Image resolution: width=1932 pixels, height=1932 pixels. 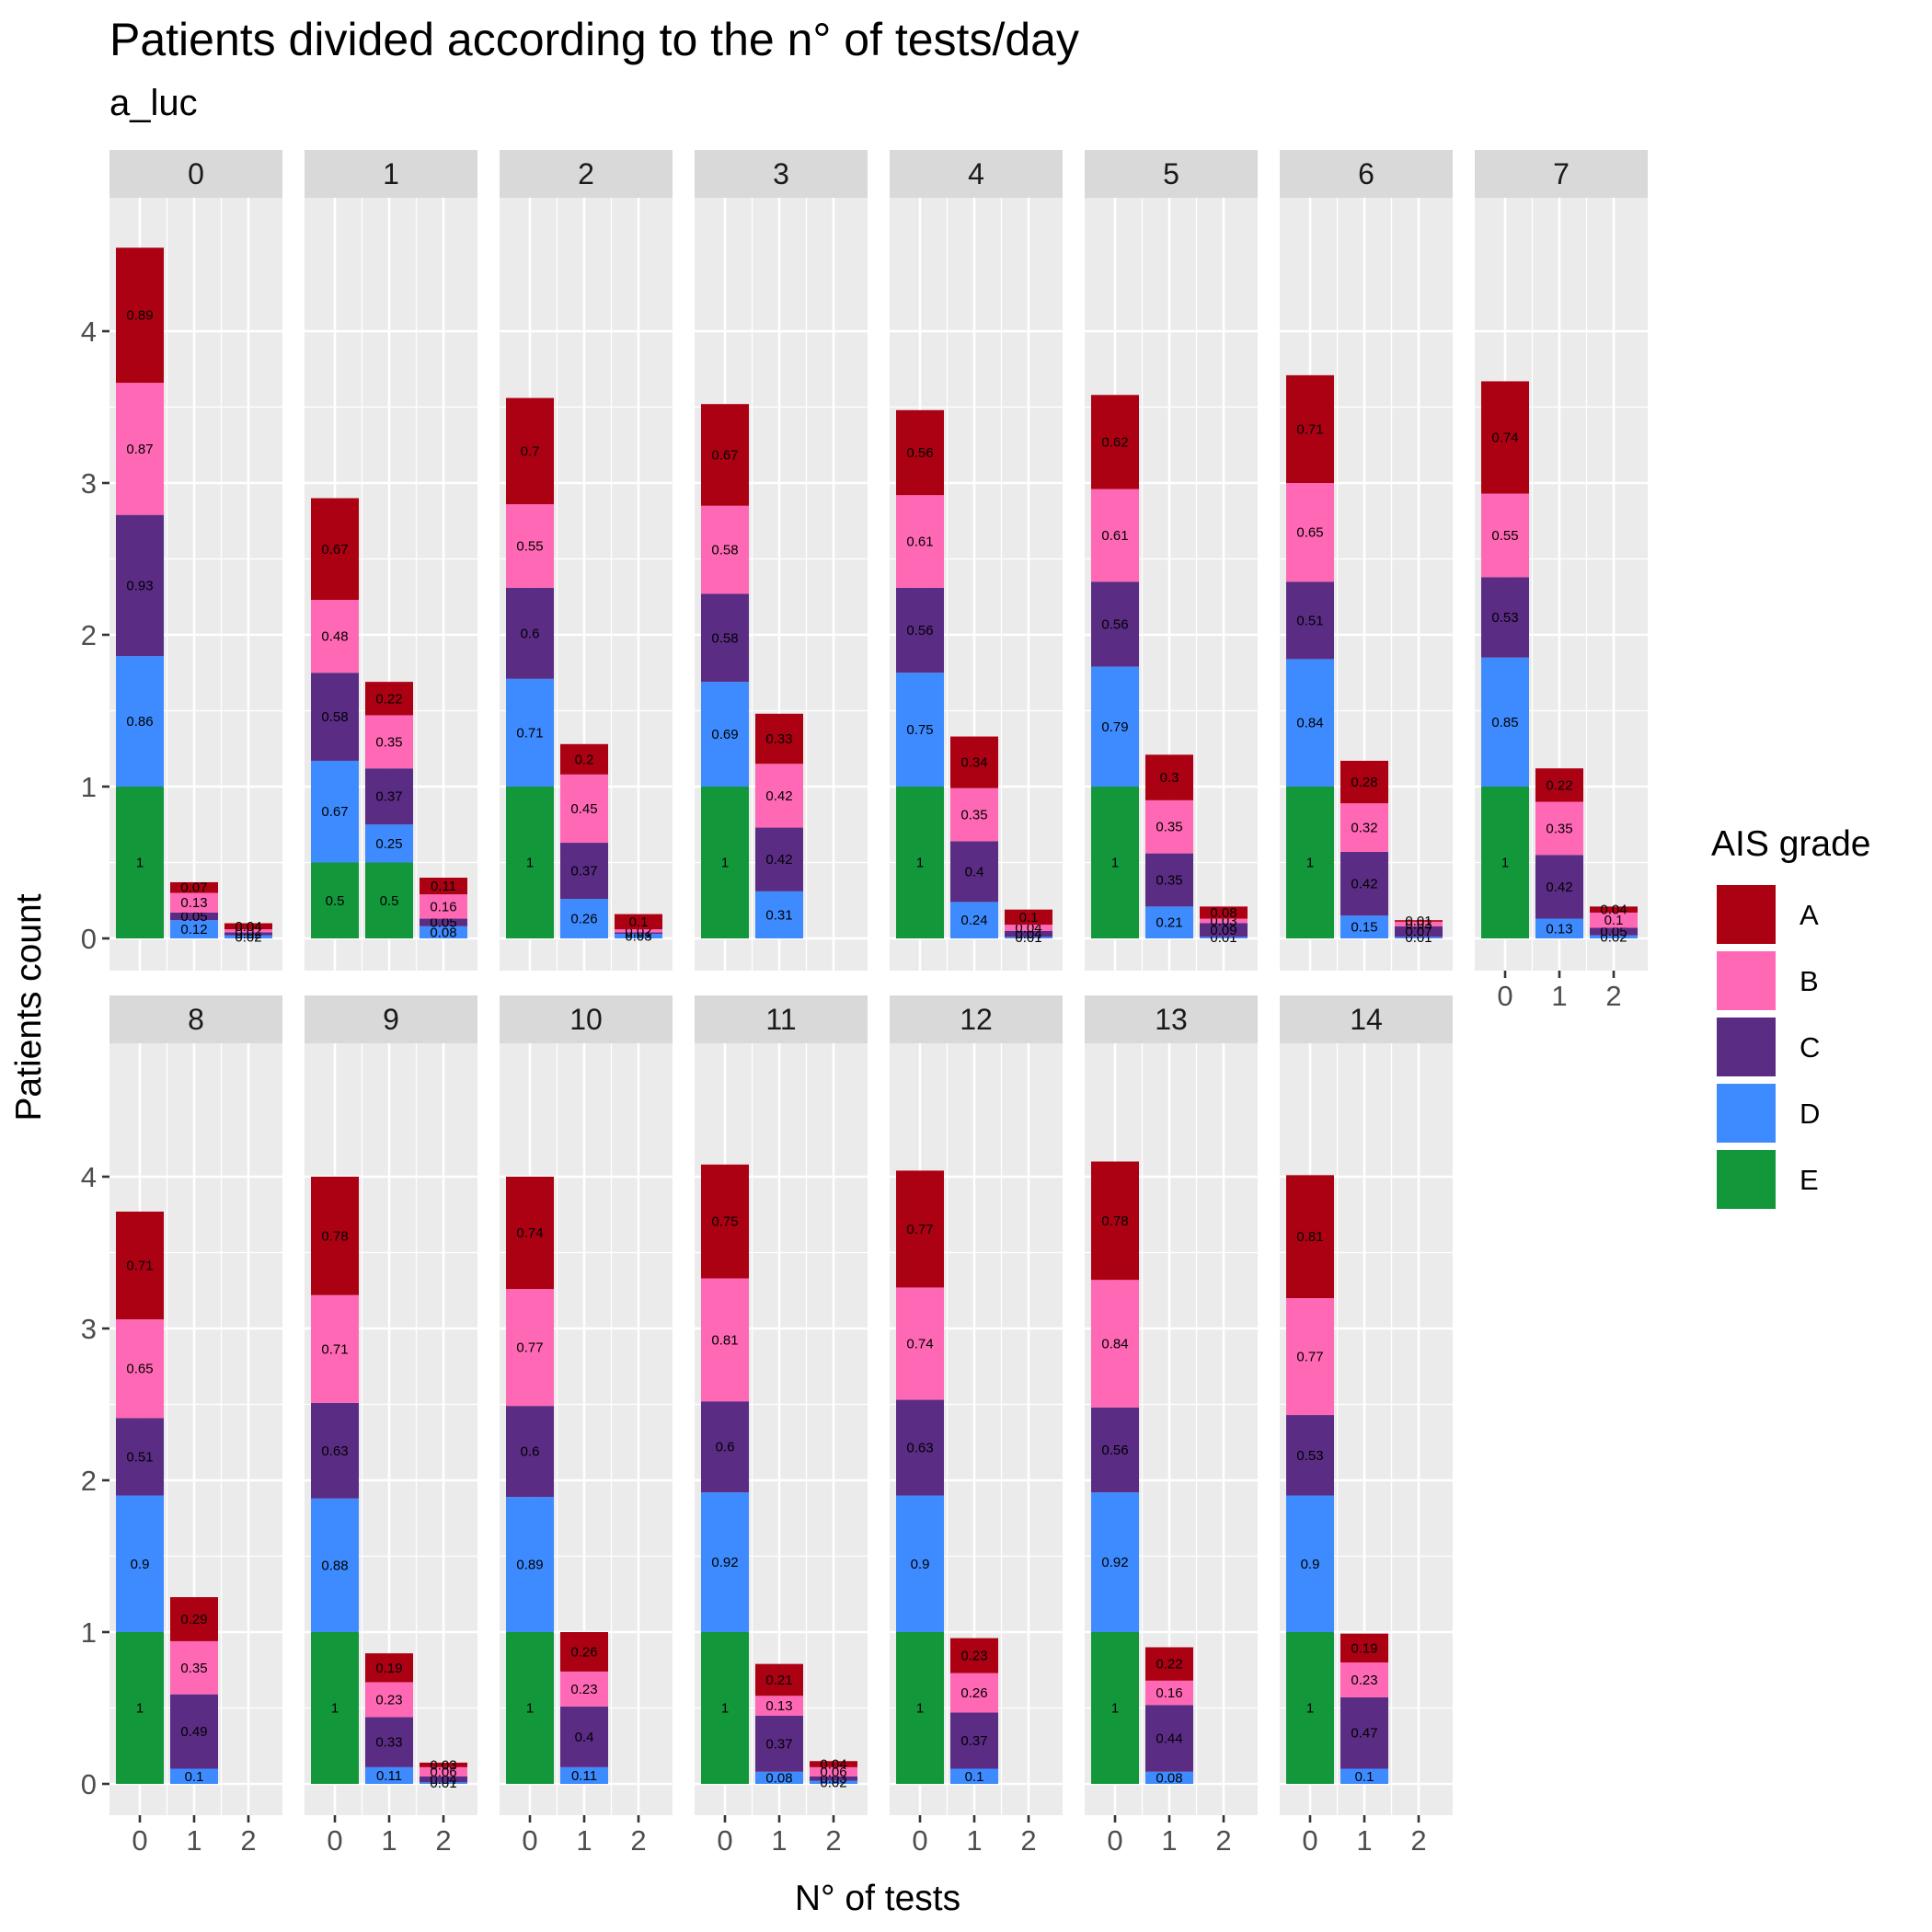 I want to click on bar-value-label: 0.75, so click(x=919, y=730).